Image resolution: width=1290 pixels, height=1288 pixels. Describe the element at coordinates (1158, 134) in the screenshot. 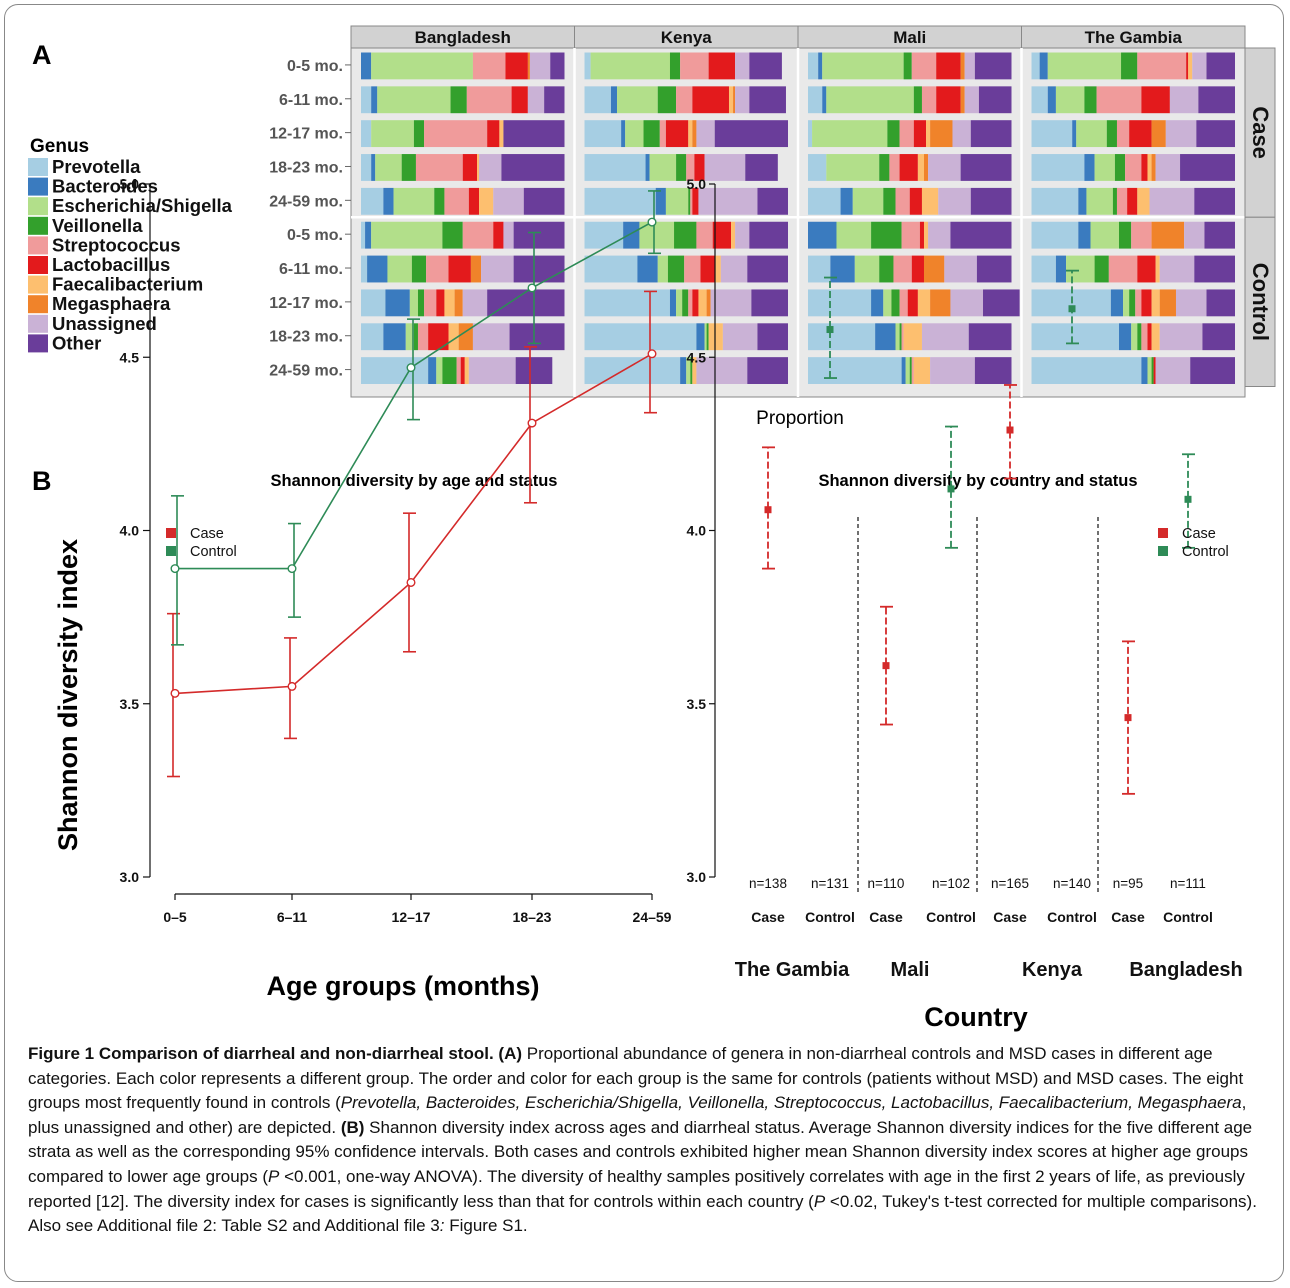

I see `bar-segment-the-gambia-case-megasphaera` at that location.